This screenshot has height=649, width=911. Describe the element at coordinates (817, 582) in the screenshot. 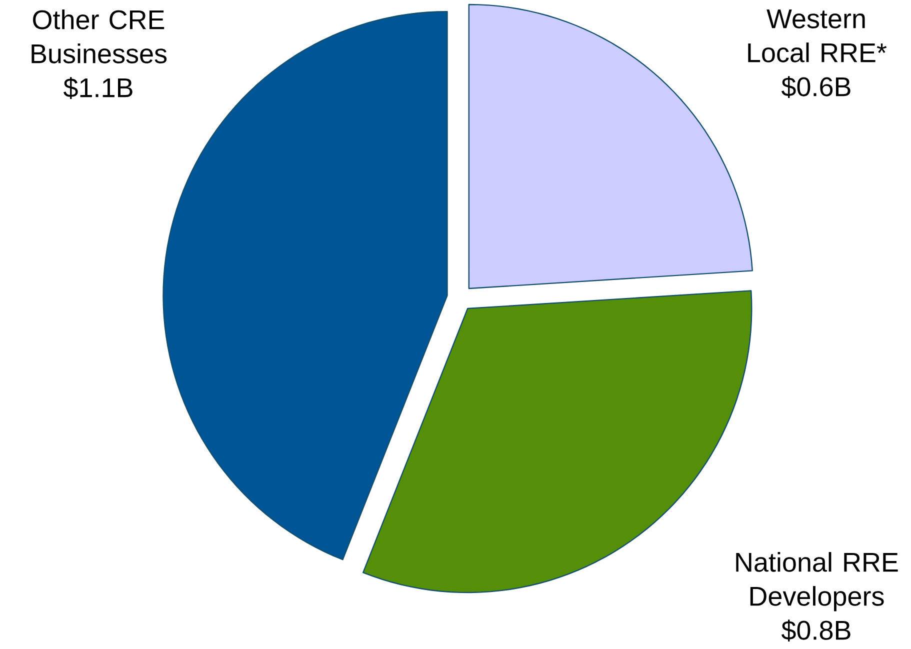

I see `slice-label: National RRE Developers` at that location.